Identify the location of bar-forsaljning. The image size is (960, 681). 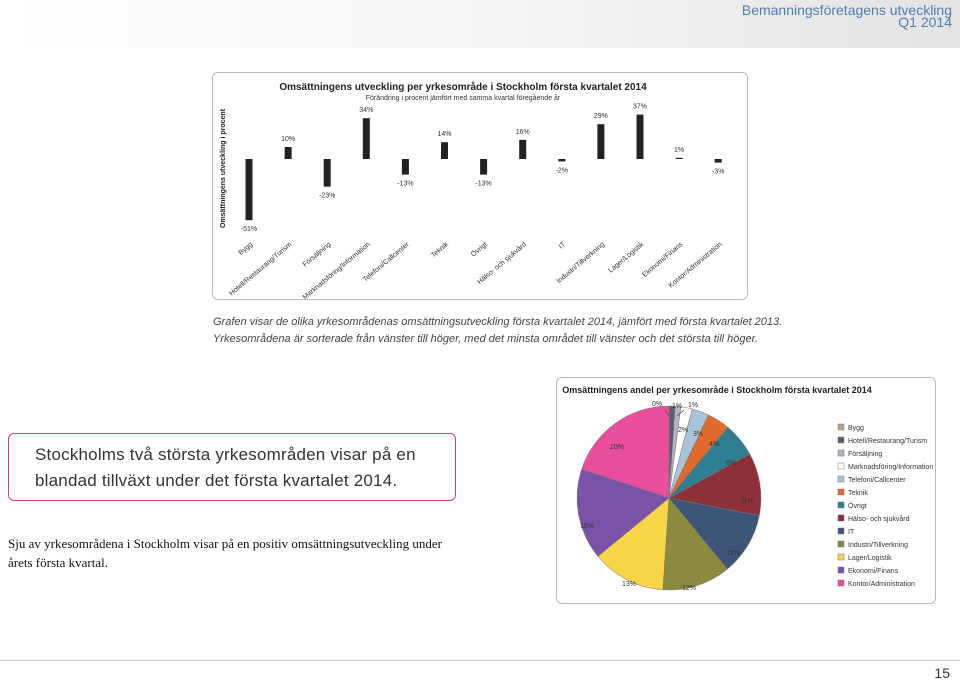
(327, 173).